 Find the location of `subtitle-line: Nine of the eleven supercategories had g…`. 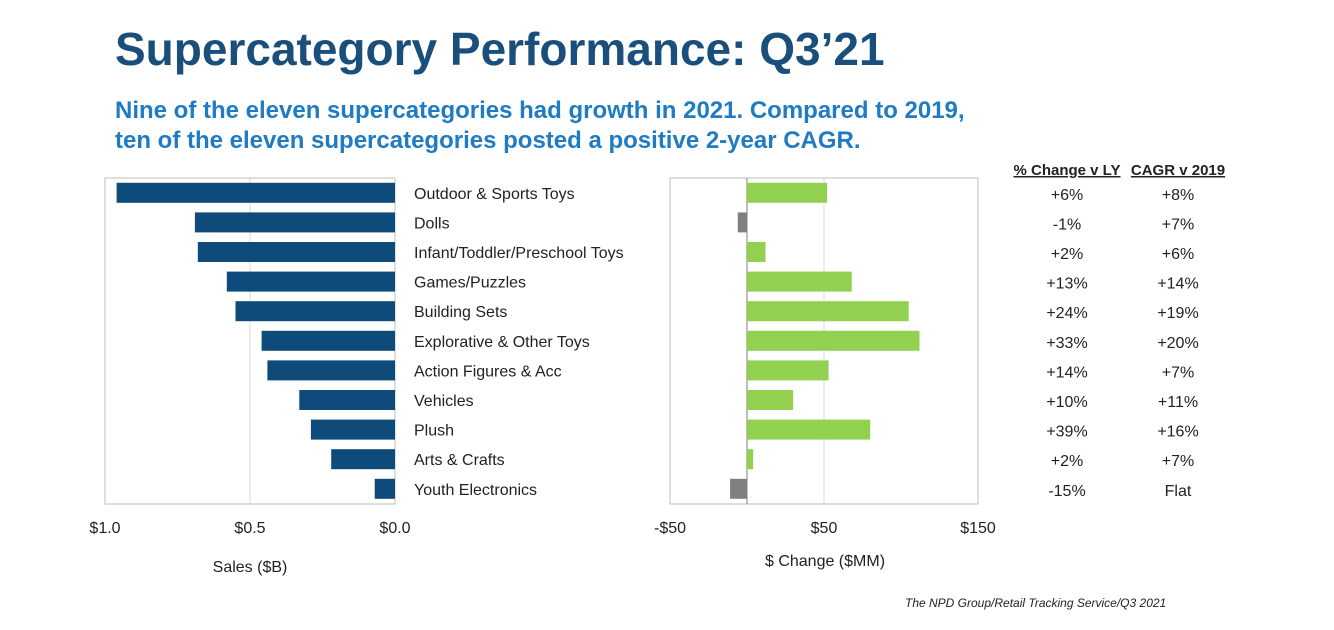

subtitle-line: Nine of the eleven supercategories had g… is located at coordinates (540, 110).